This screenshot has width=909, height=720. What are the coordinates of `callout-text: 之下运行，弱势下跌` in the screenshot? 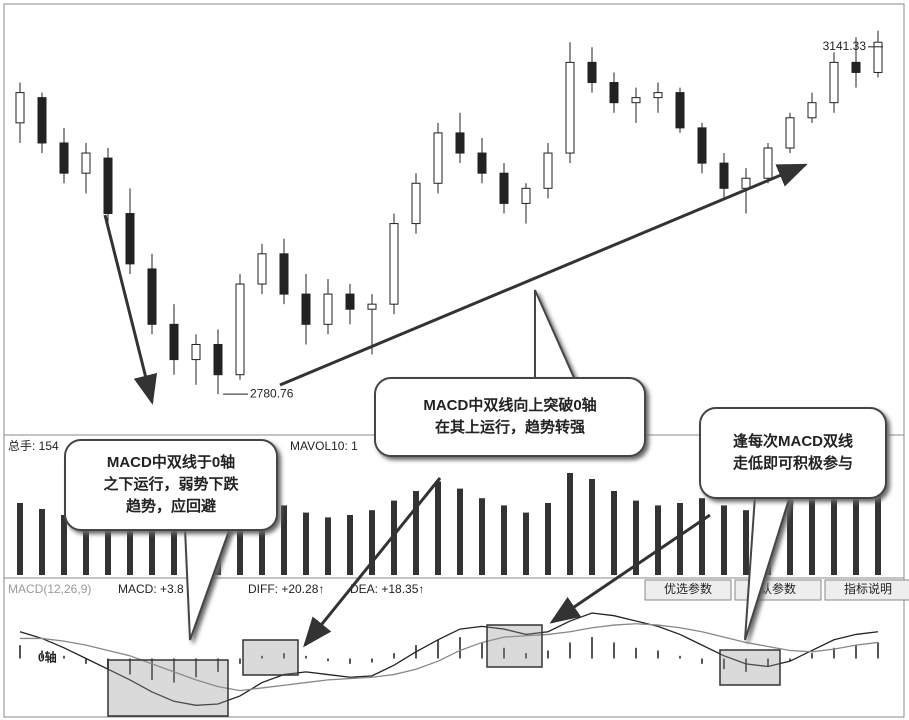 It's located at (171, 484).